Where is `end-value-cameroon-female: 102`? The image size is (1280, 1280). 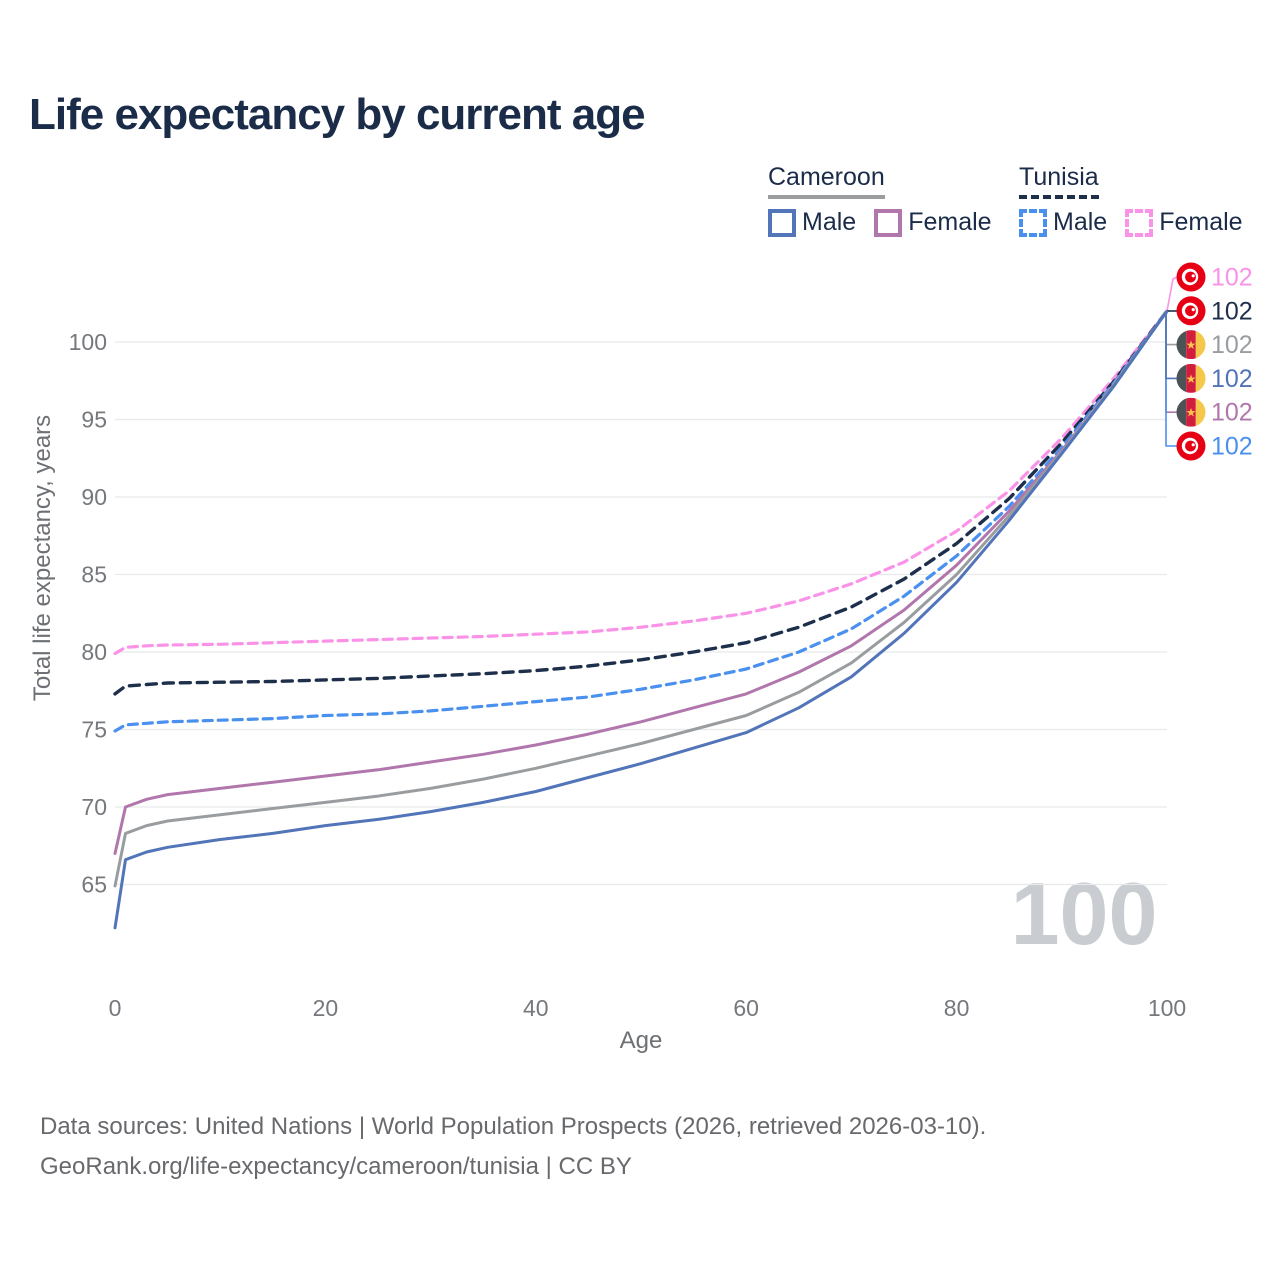 end-value-cameroon-female: 102 is located at coordinates (1232, 413).